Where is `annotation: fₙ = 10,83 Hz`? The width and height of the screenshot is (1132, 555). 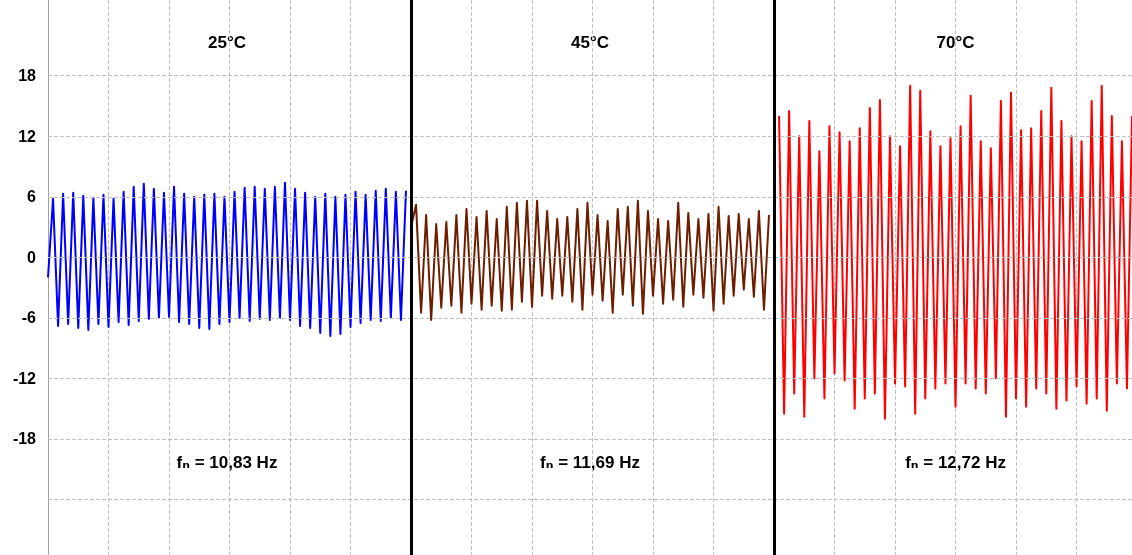 annotation: fₙ = 10,83 Hz is located at coordinates (227, 462).